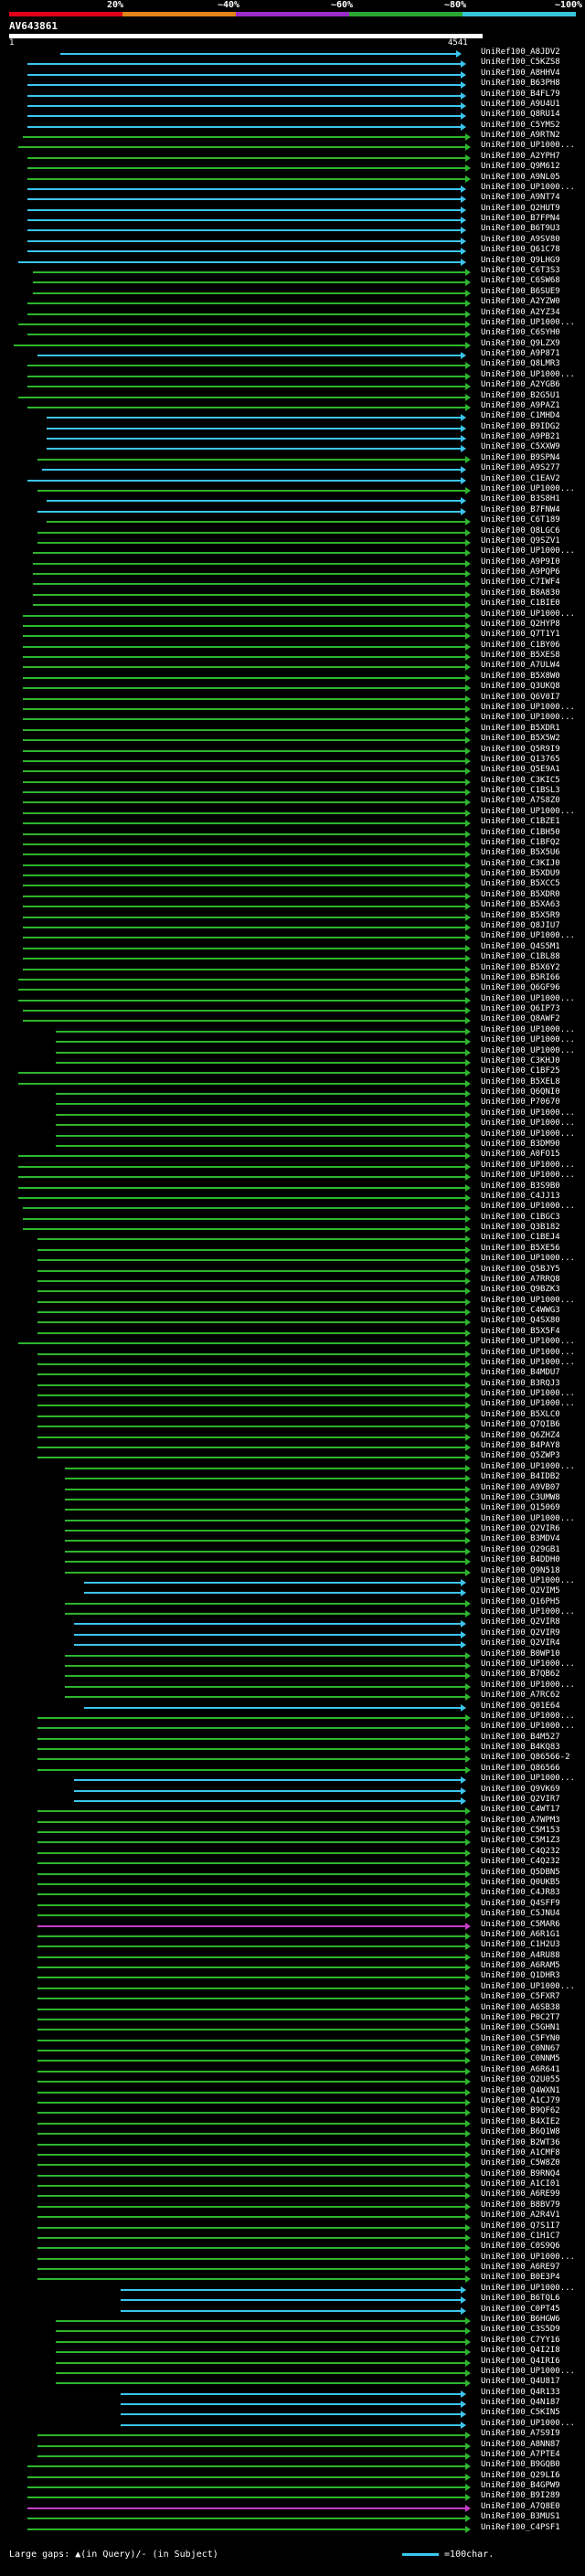 Image resolution: width=585 pixels, height=2576 pixels. What do you see at coordinates (293, 1477) in the screenshot?
I see `alignment-row: UniRef100_B4IDB2` at bounding box center [293, 1477].